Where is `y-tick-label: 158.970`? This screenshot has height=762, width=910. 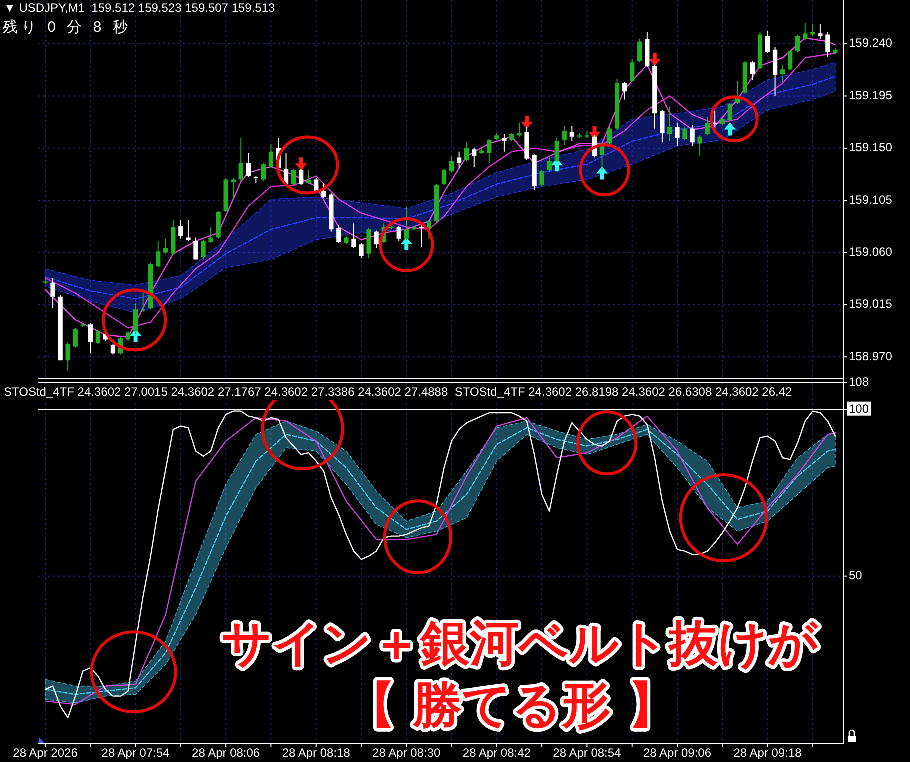 y-tick-label: 158.970 is located at coordinates (871, 356).